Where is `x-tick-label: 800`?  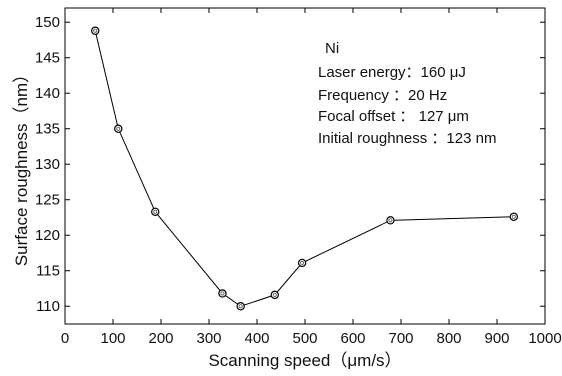 x-tick-label: 800 is located at coordinates (448, 338).